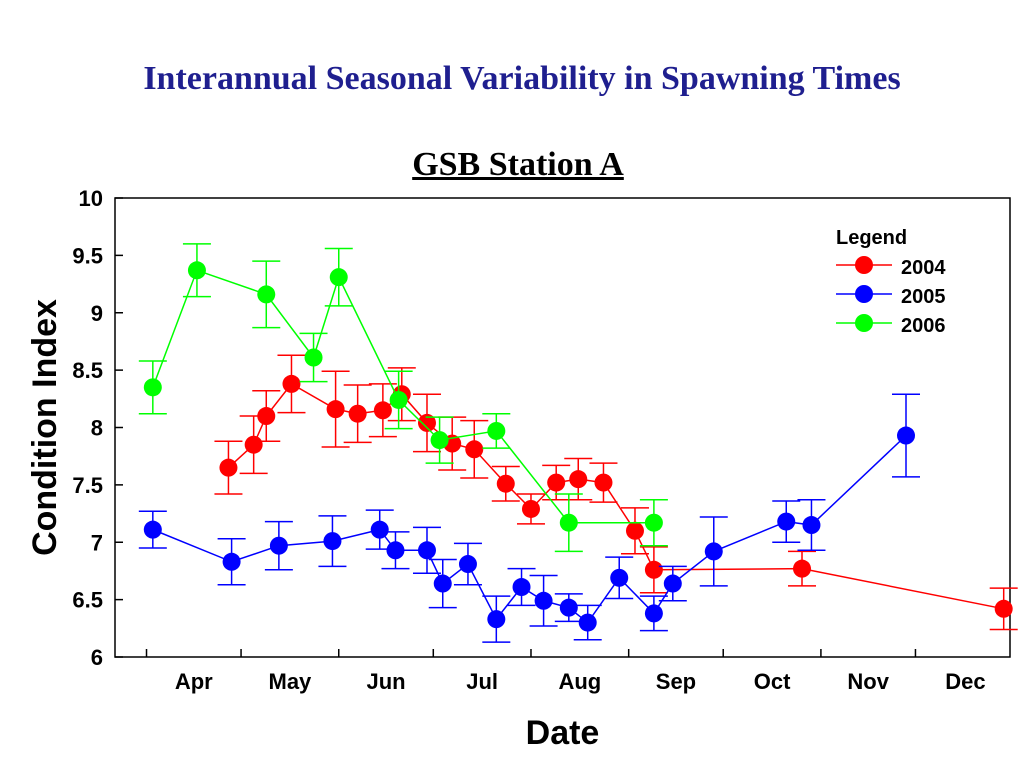 This screenshot has height=768, width=1024. I want to click on y-tick-label: 6.5, so click(87, 600).